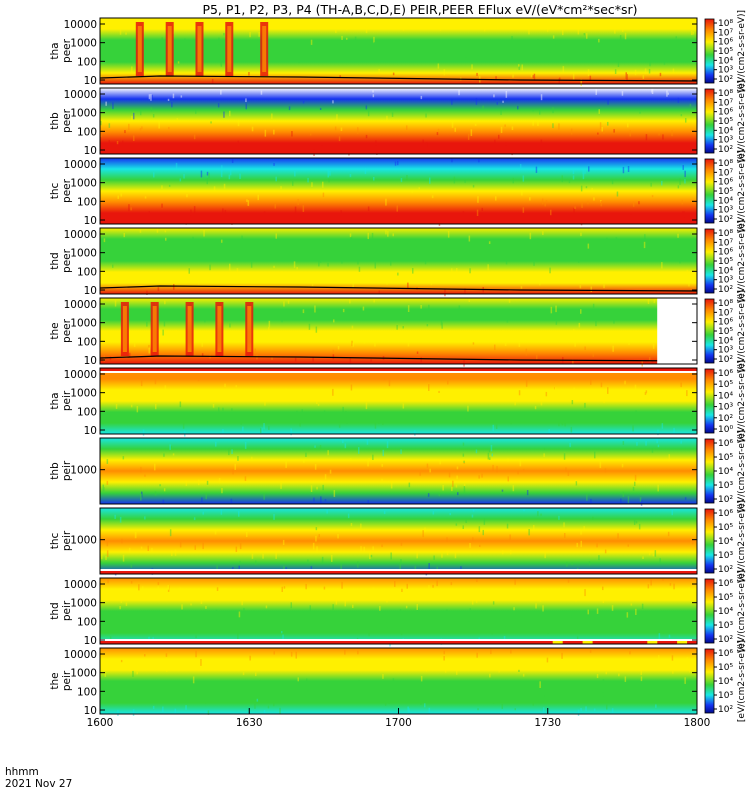 This screenshot has width=750, height=800. Describe the element at coordinates (22, 772) in the screenshot. I see `time-format-label: hhmm` at that location.